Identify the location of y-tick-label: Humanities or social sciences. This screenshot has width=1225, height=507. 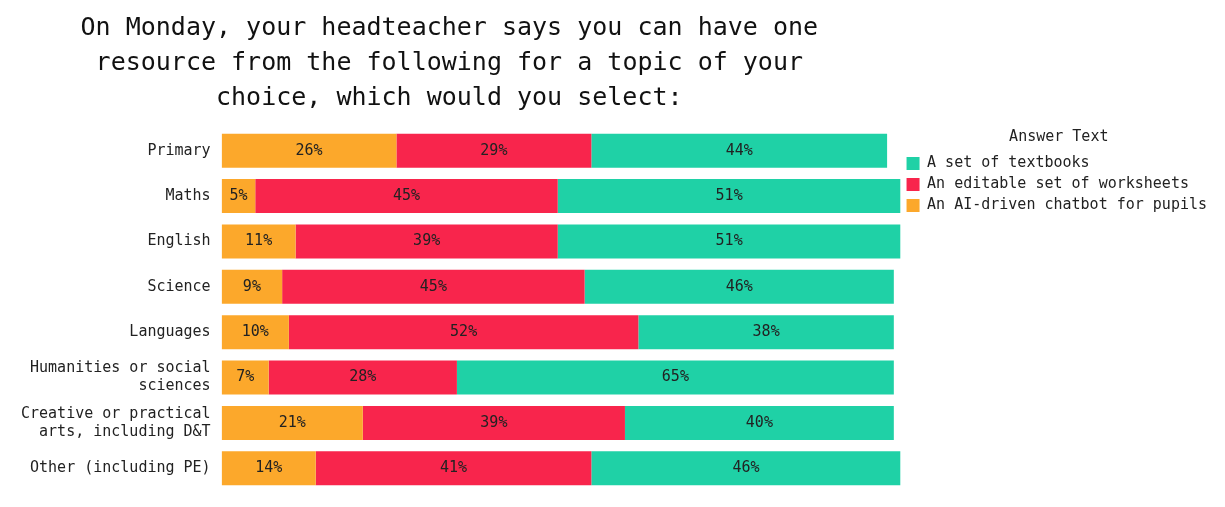
(120, 376).